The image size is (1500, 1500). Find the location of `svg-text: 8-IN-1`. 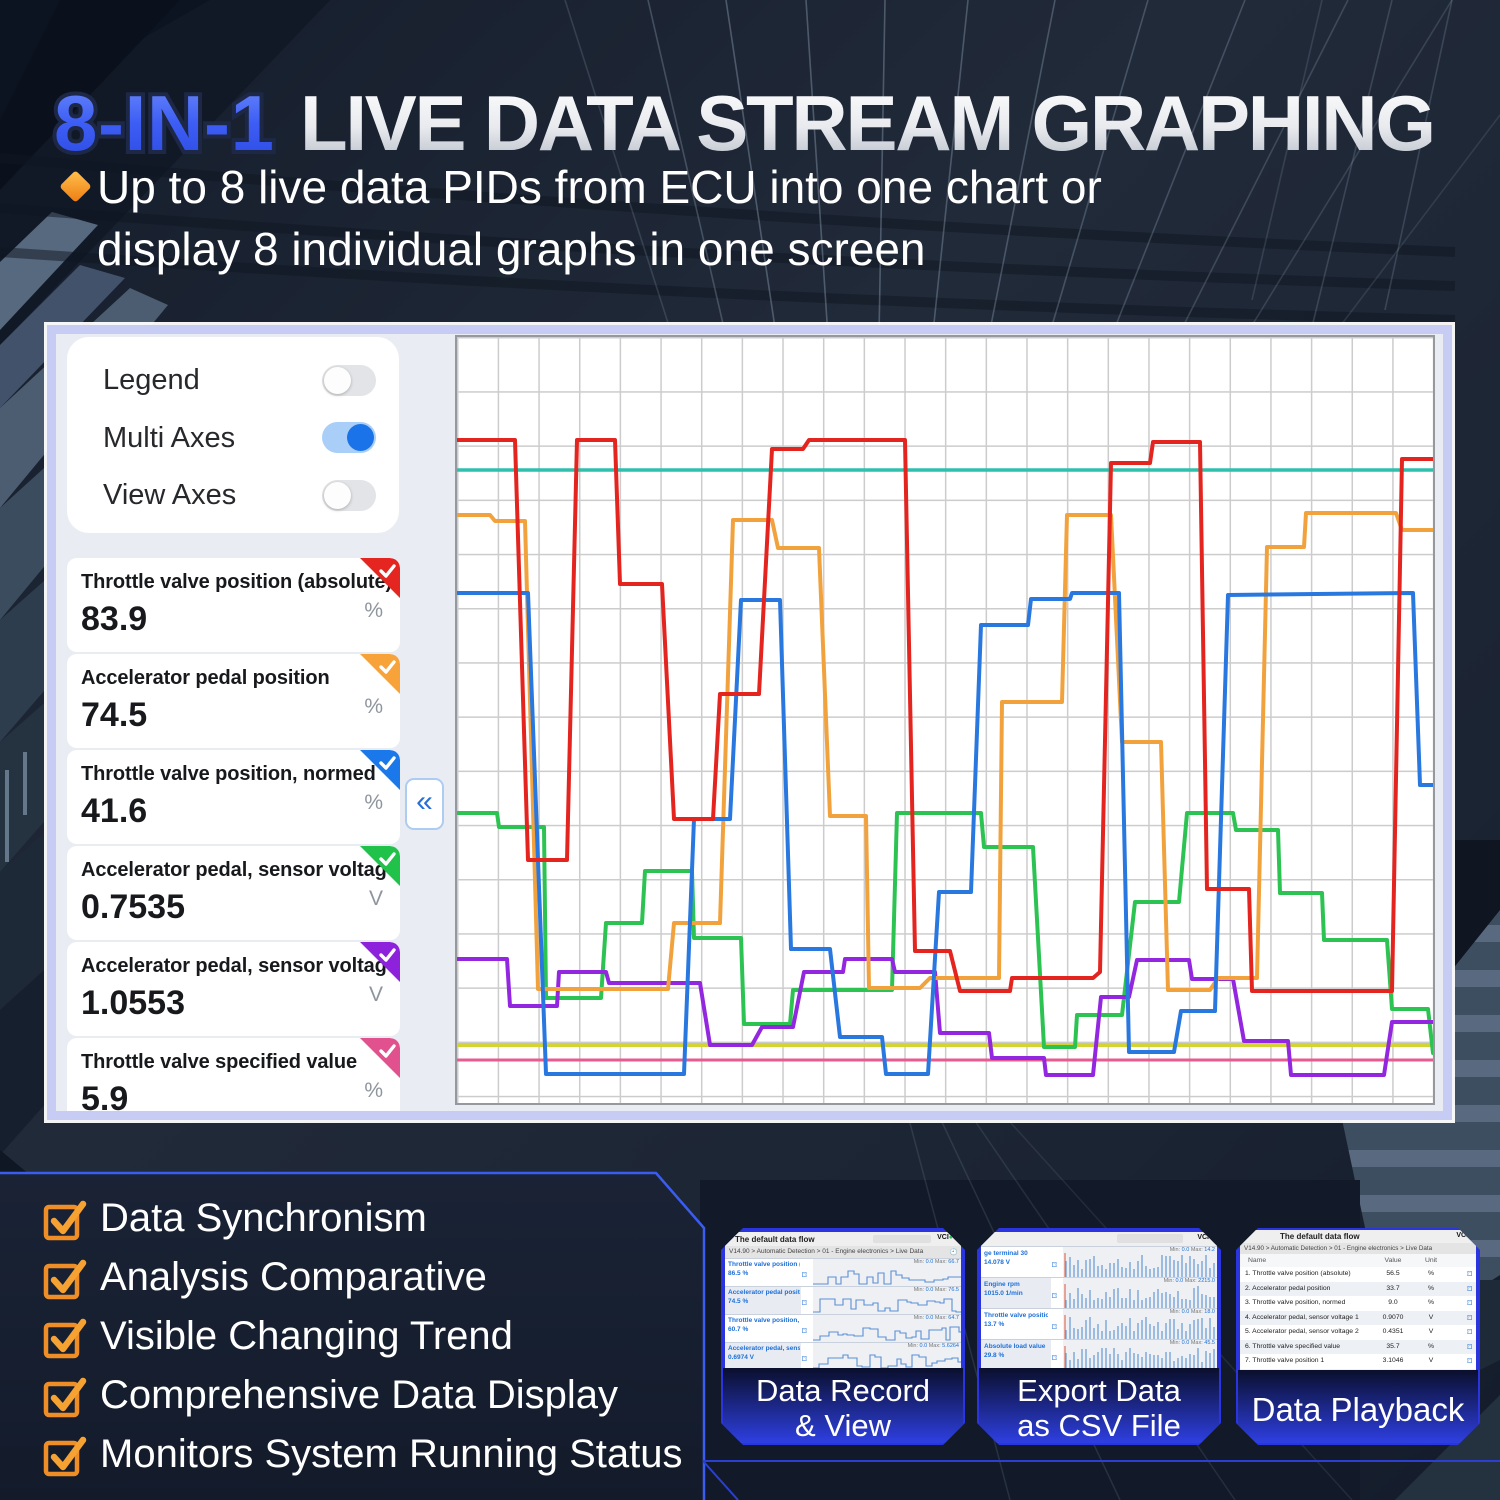

svg-text: 8-IN-1 is located at coordinates (165, 123).